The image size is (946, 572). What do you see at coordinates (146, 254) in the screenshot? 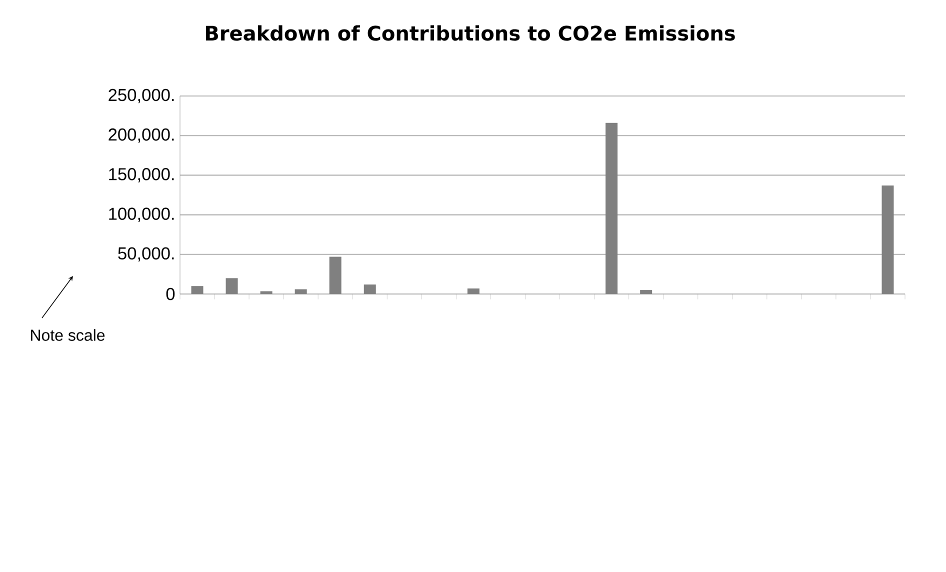
I see `y-tick-label: 50,000.` at bounding box center [146, 254].